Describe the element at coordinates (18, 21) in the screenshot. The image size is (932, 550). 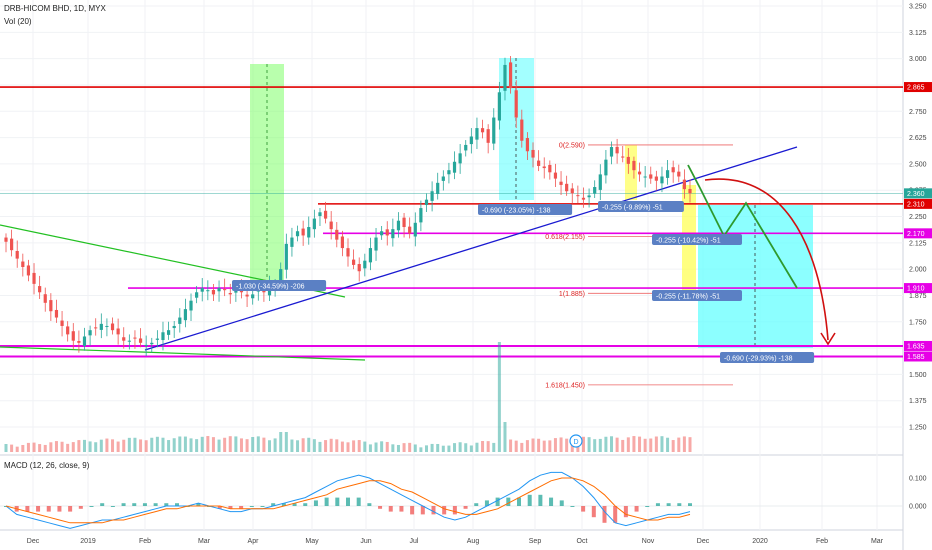
I see `volume-label: Vol (20)` at that location.